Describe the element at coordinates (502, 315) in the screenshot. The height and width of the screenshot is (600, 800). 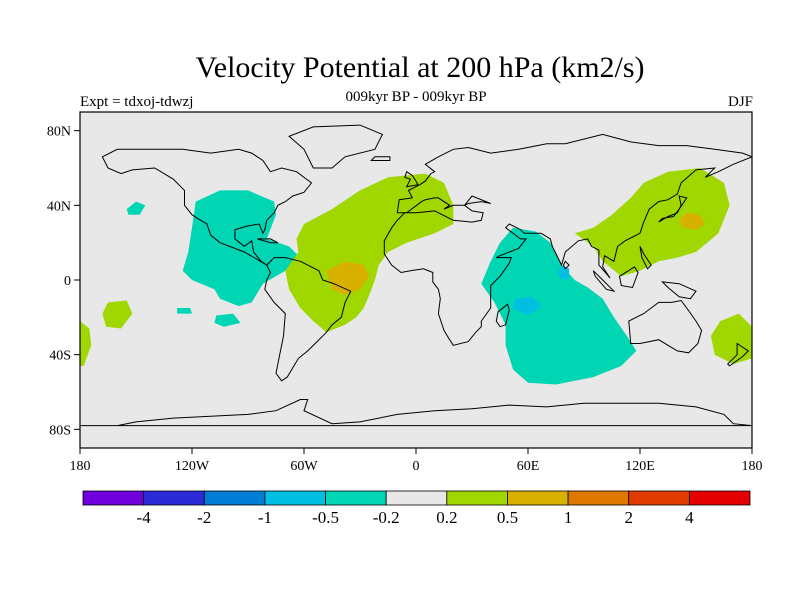
I see `coastline-madagascar` at that location.